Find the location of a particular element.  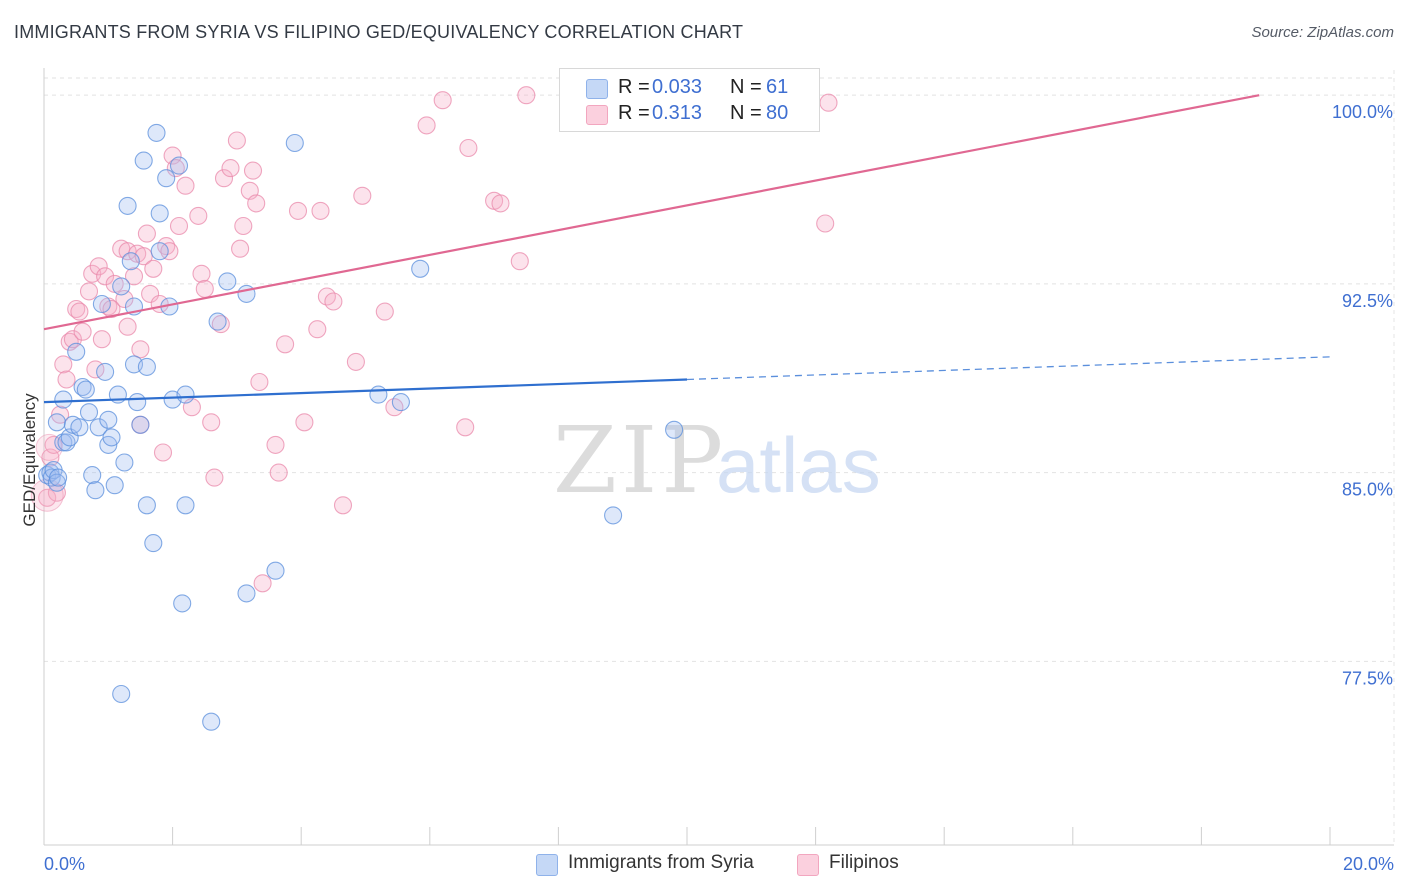

bottom-legend-swatch-syria is located at coordinates (547, 865).